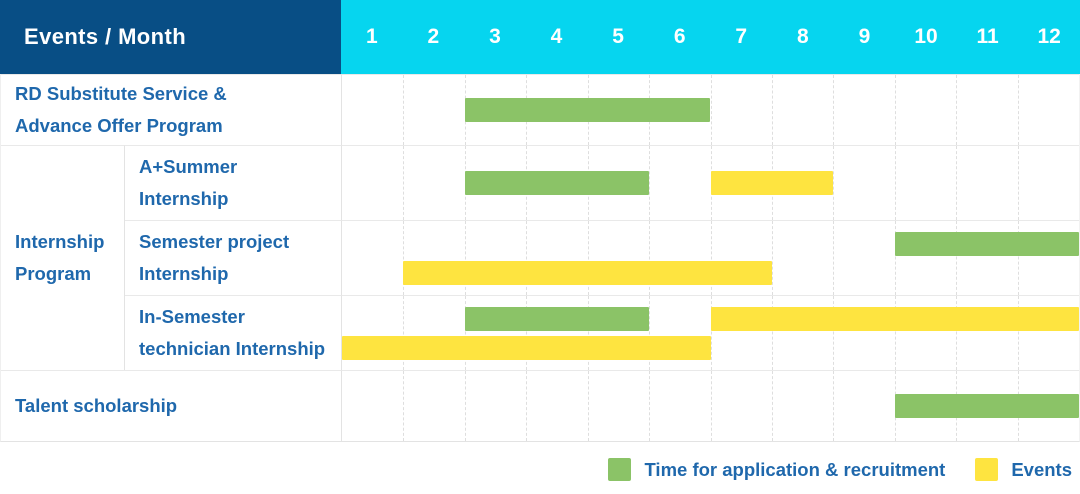  What do you see at coordinates (1041, 469) in the screenshot?
I see `legend-label: Events` at bounding box center [1041, 469].